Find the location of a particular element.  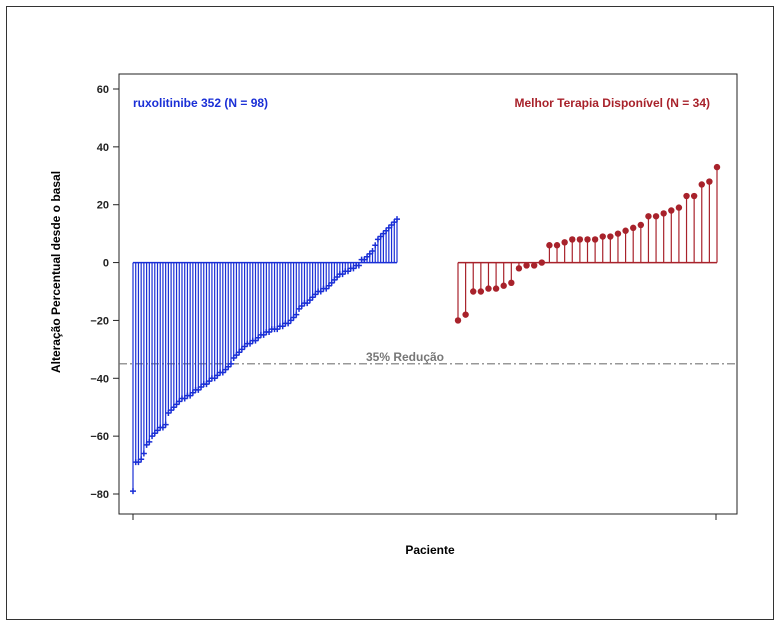

y-tick-label: 20 is located at coordinates (103, 206).